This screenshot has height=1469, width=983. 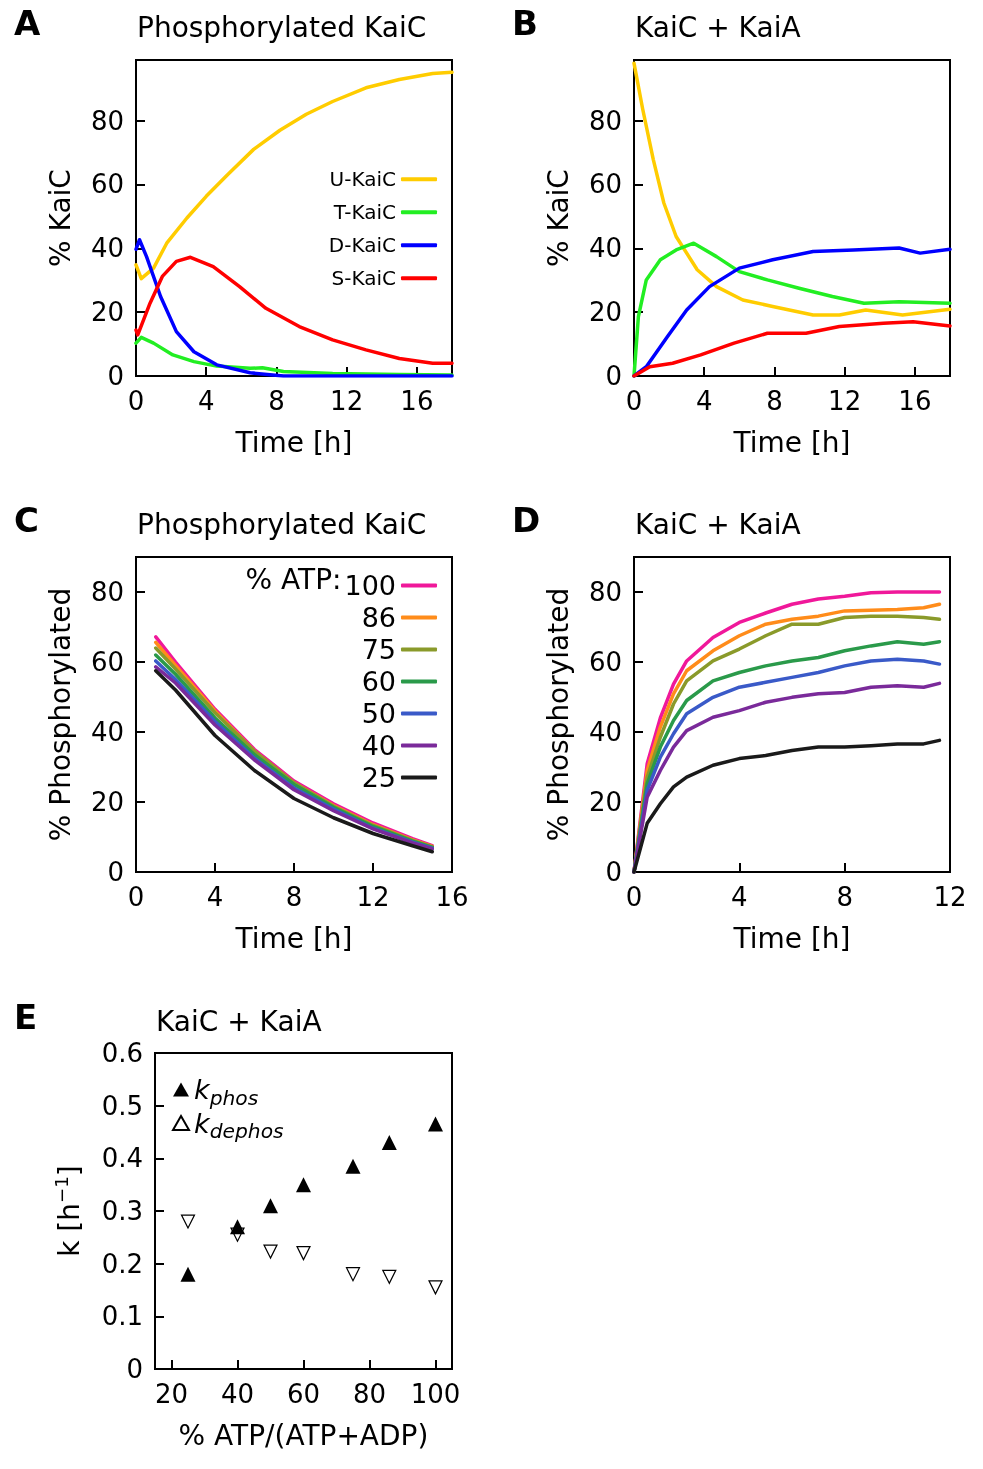 I want to click on legend-label: 50, so click(x=378, y=713).